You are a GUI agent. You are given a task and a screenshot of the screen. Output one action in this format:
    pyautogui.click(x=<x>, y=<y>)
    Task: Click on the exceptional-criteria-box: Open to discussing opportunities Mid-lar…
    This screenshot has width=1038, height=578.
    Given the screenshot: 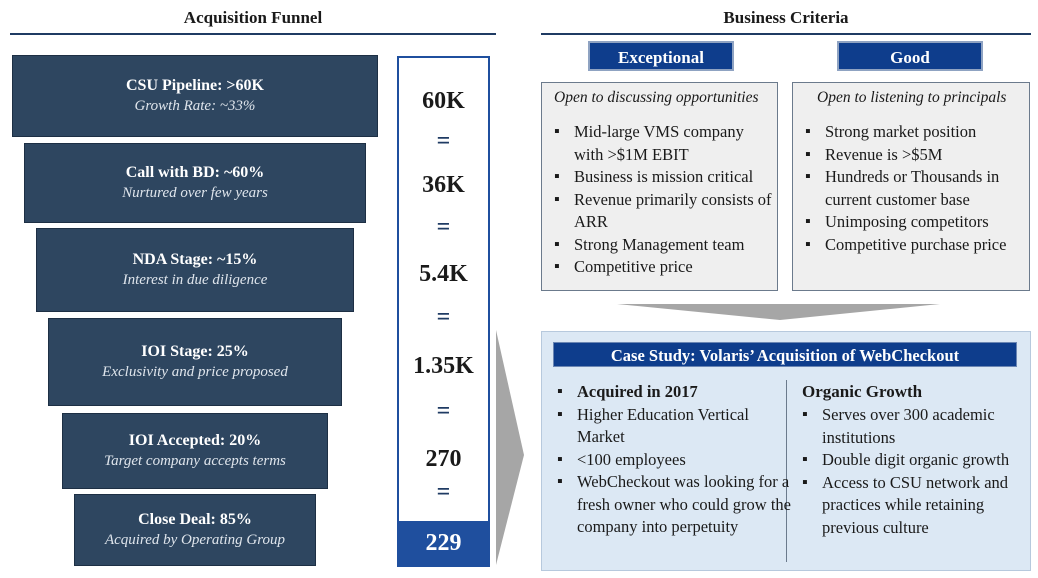 What is the action you would take?
    pyautogui.click(x=659, y=186)
    